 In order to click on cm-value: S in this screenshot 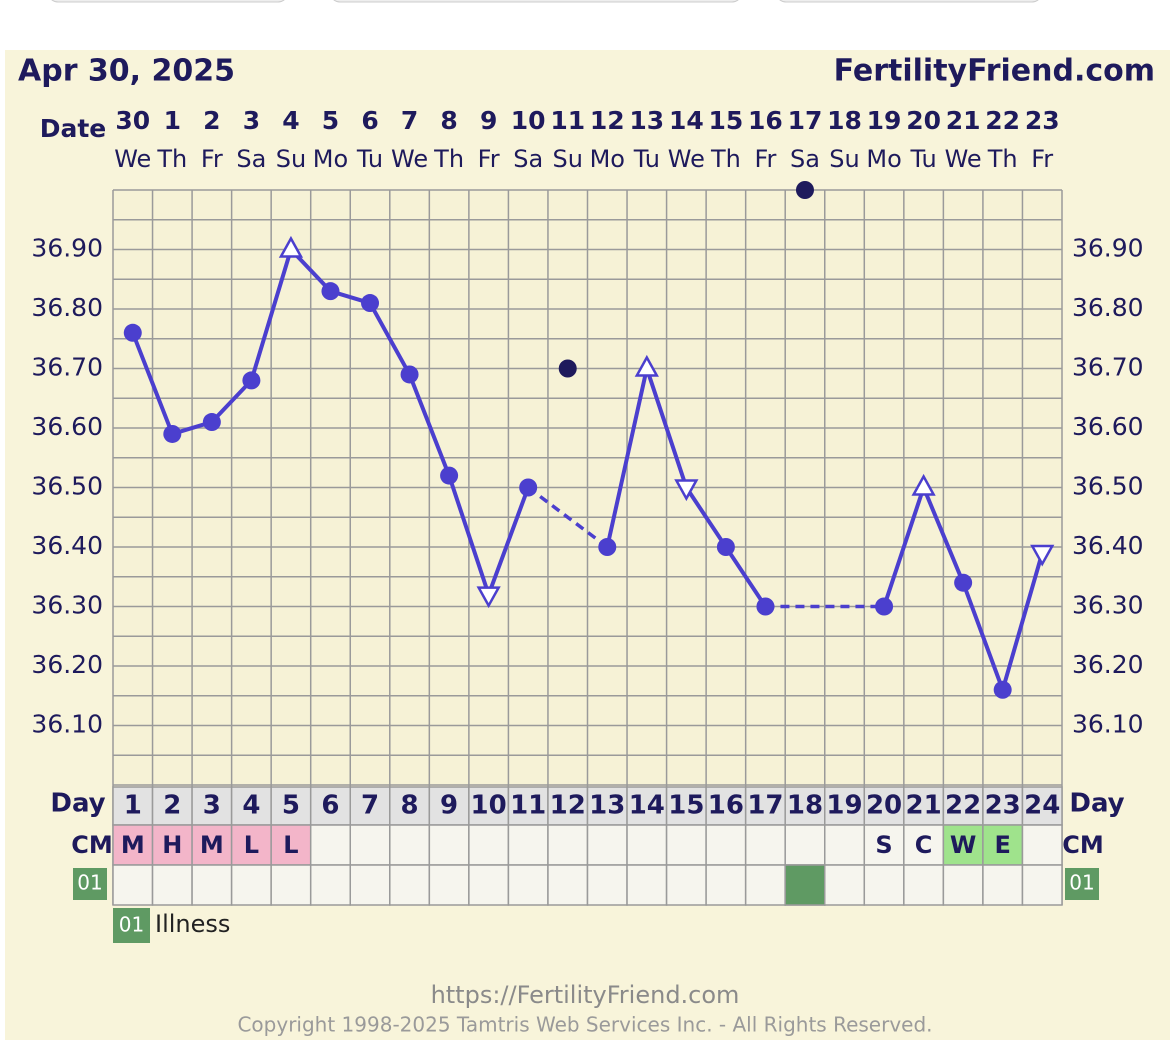, I will do `click(883, 845)`.